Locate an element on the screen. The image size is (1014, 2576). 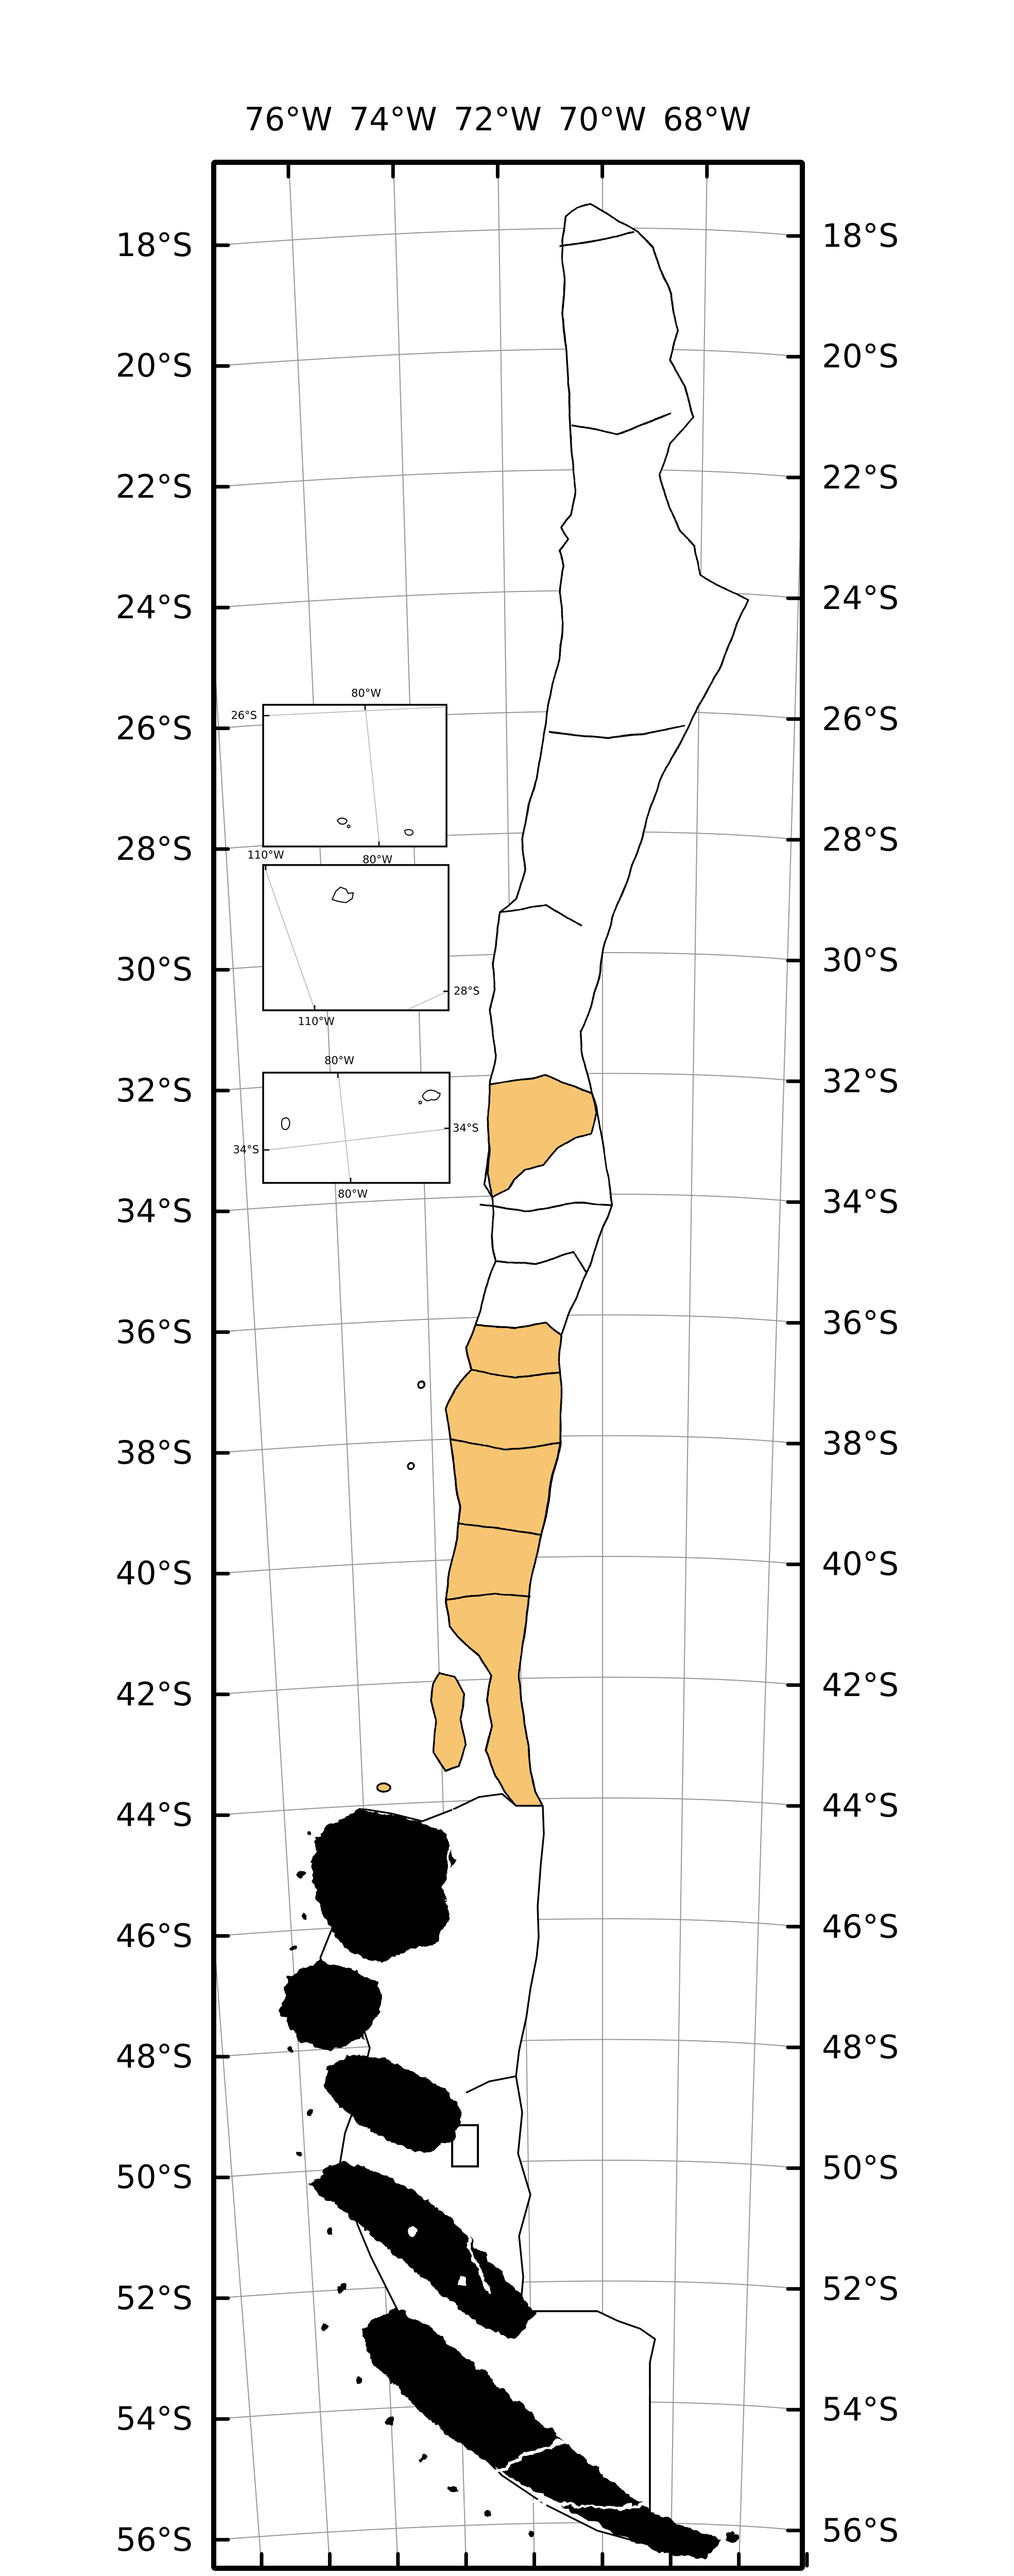
lat-label-right: 44°S is located at coordinates (861, 1806).